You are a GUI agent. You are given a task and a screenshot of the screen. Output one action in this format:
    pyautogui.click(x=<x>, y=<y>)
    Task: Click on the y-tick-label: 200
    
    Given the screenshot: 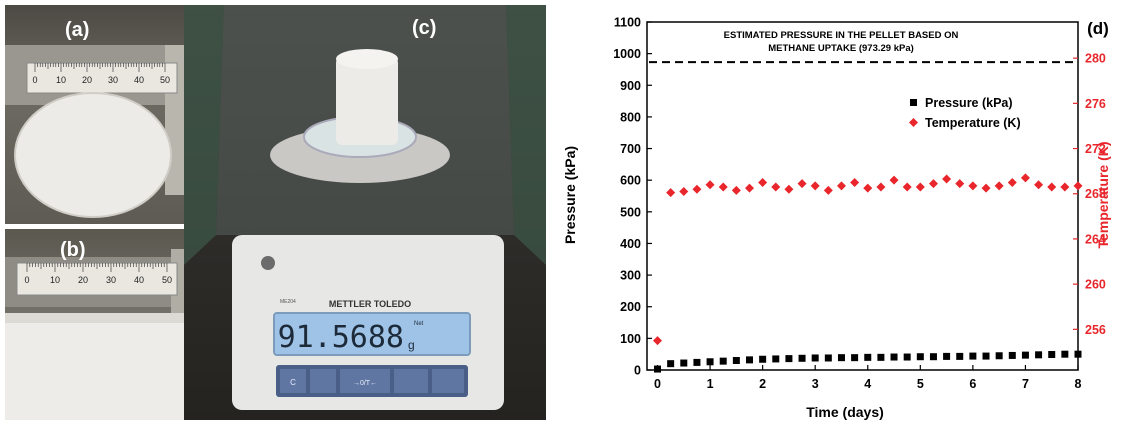 What is the action you would take?
    pyautogui.click(x=630, y=307)
    